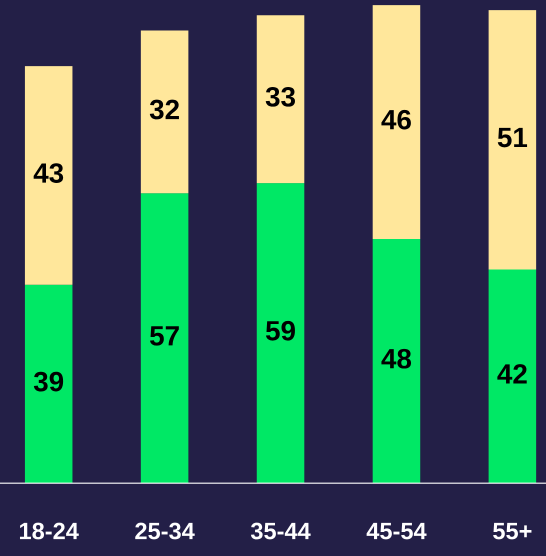 The image size is (546, 556). What do you see at coordinates (512, 531) in the screenshot?
I see `x-tick-label: 55+` at bounding box center [512, 531].